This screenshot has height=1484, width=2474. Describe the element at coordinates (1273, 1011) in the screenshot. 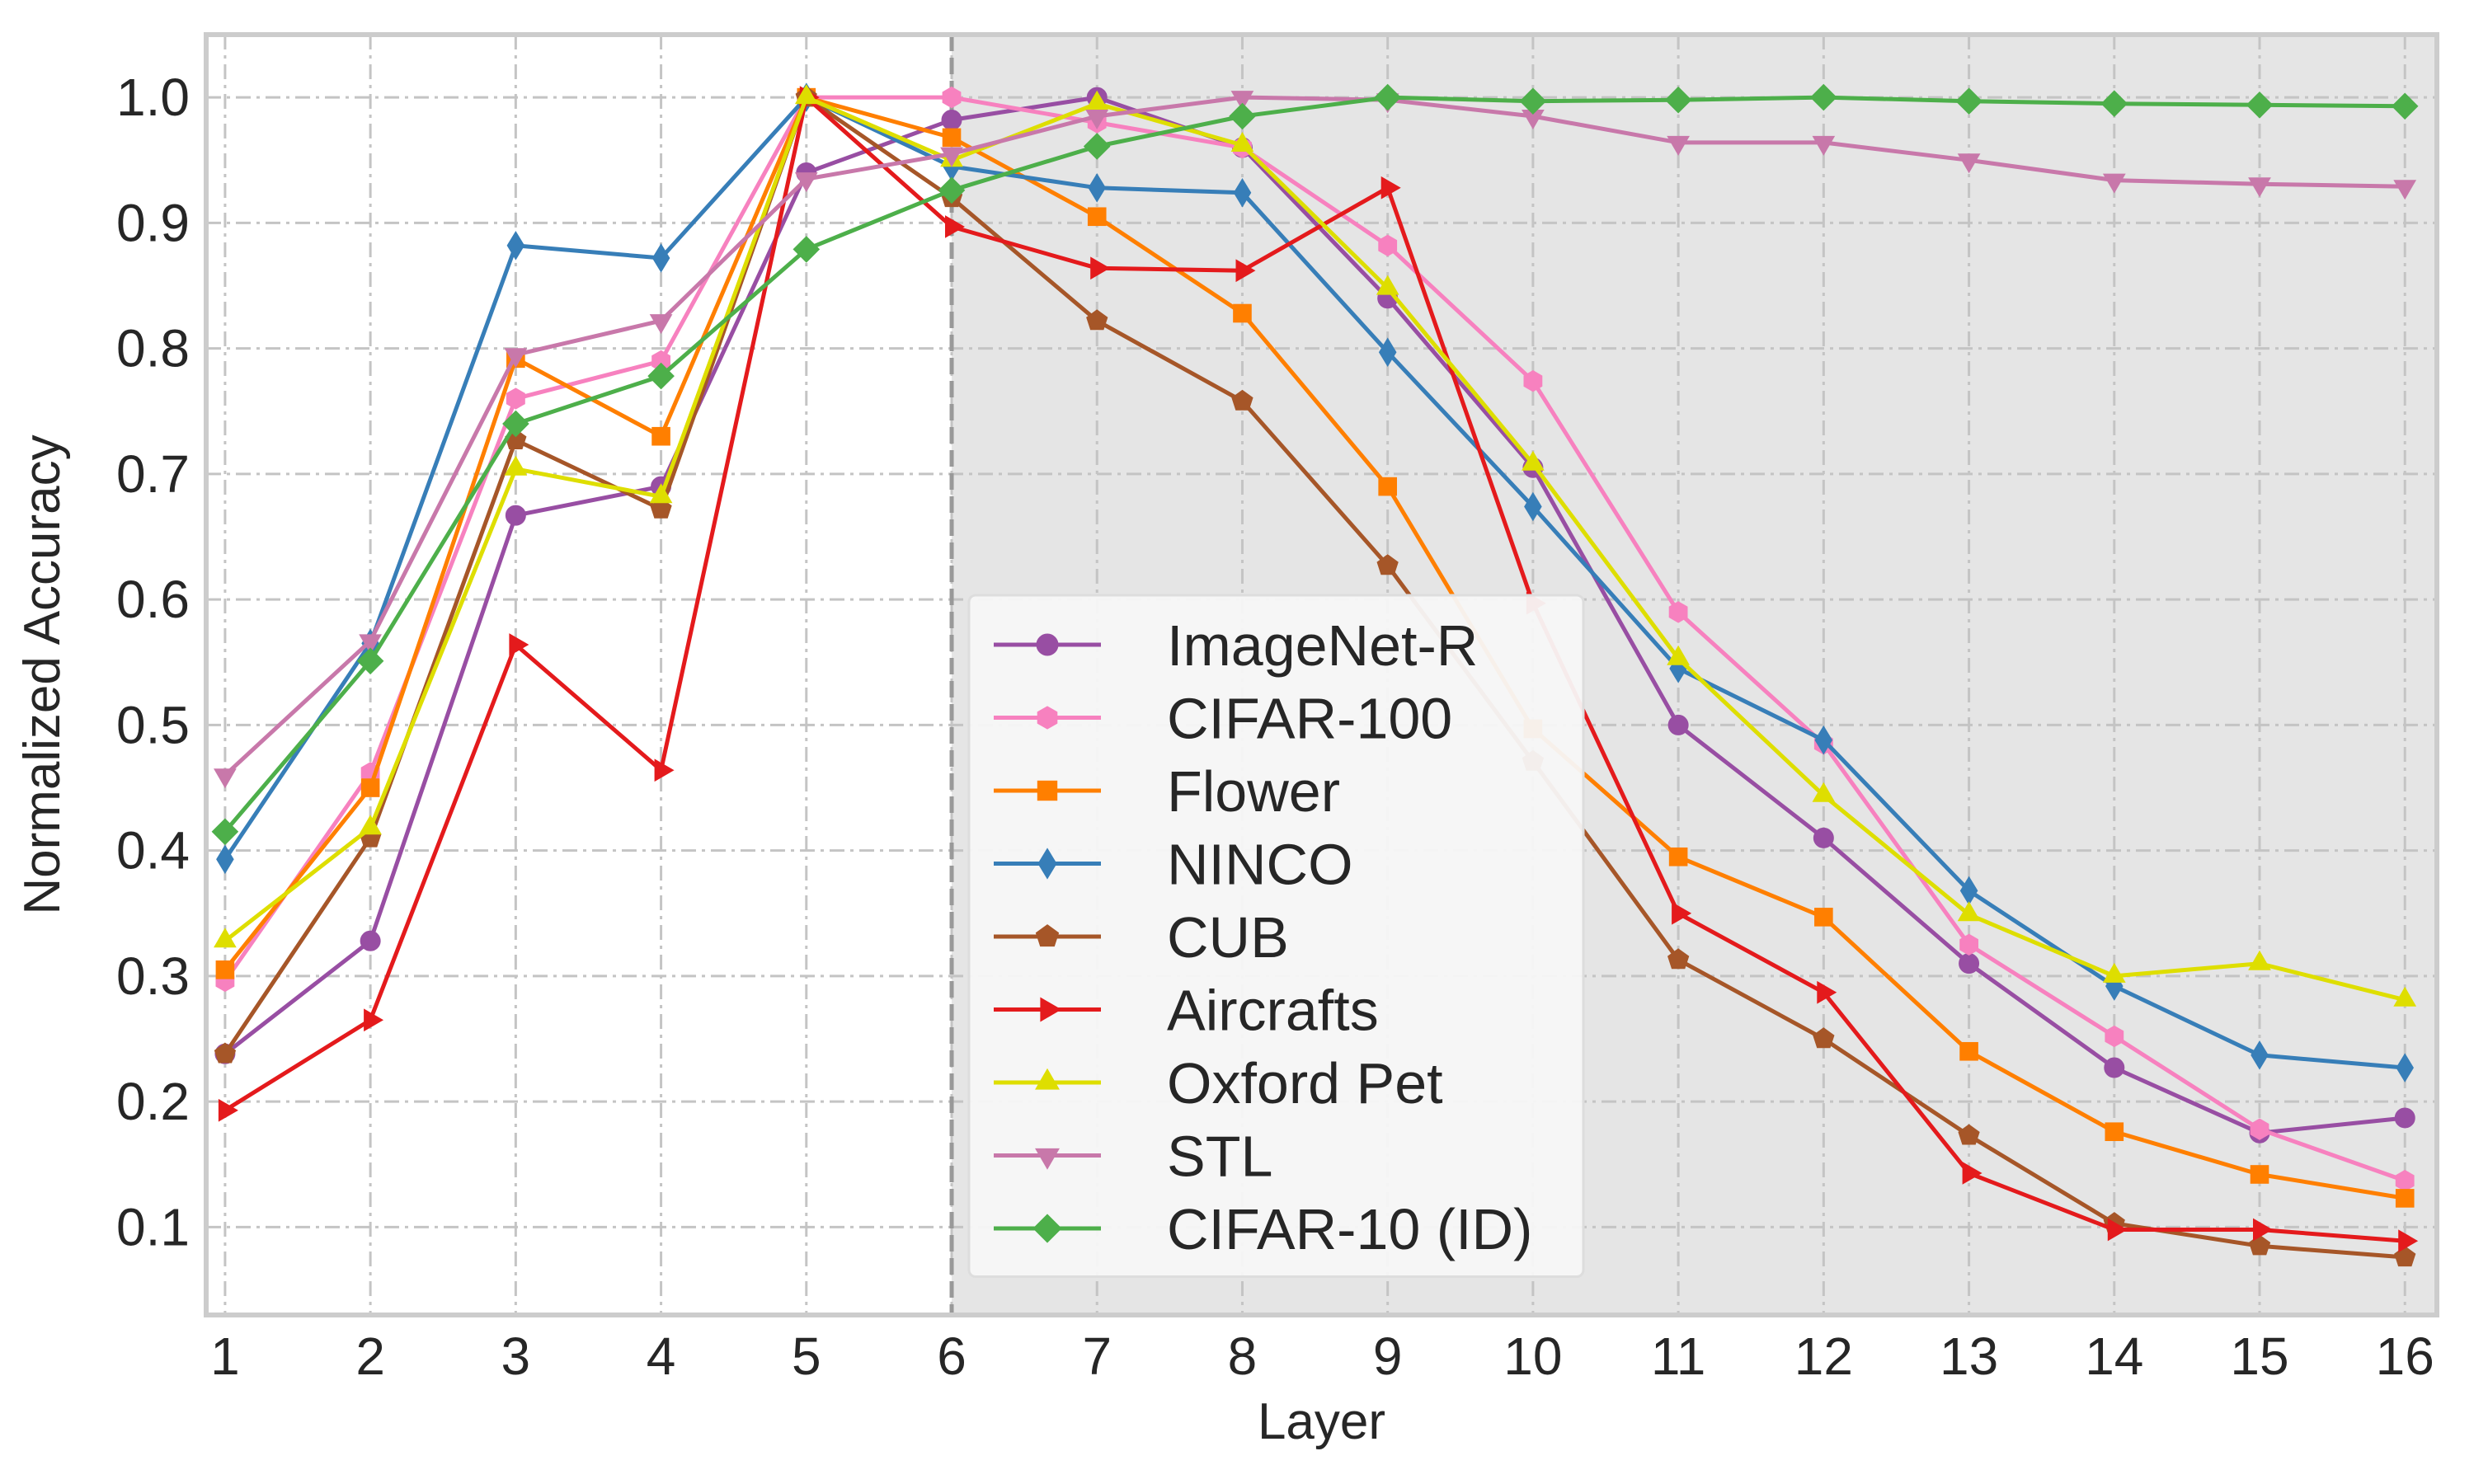

I see `legend-label: Aircrafts` at that location.